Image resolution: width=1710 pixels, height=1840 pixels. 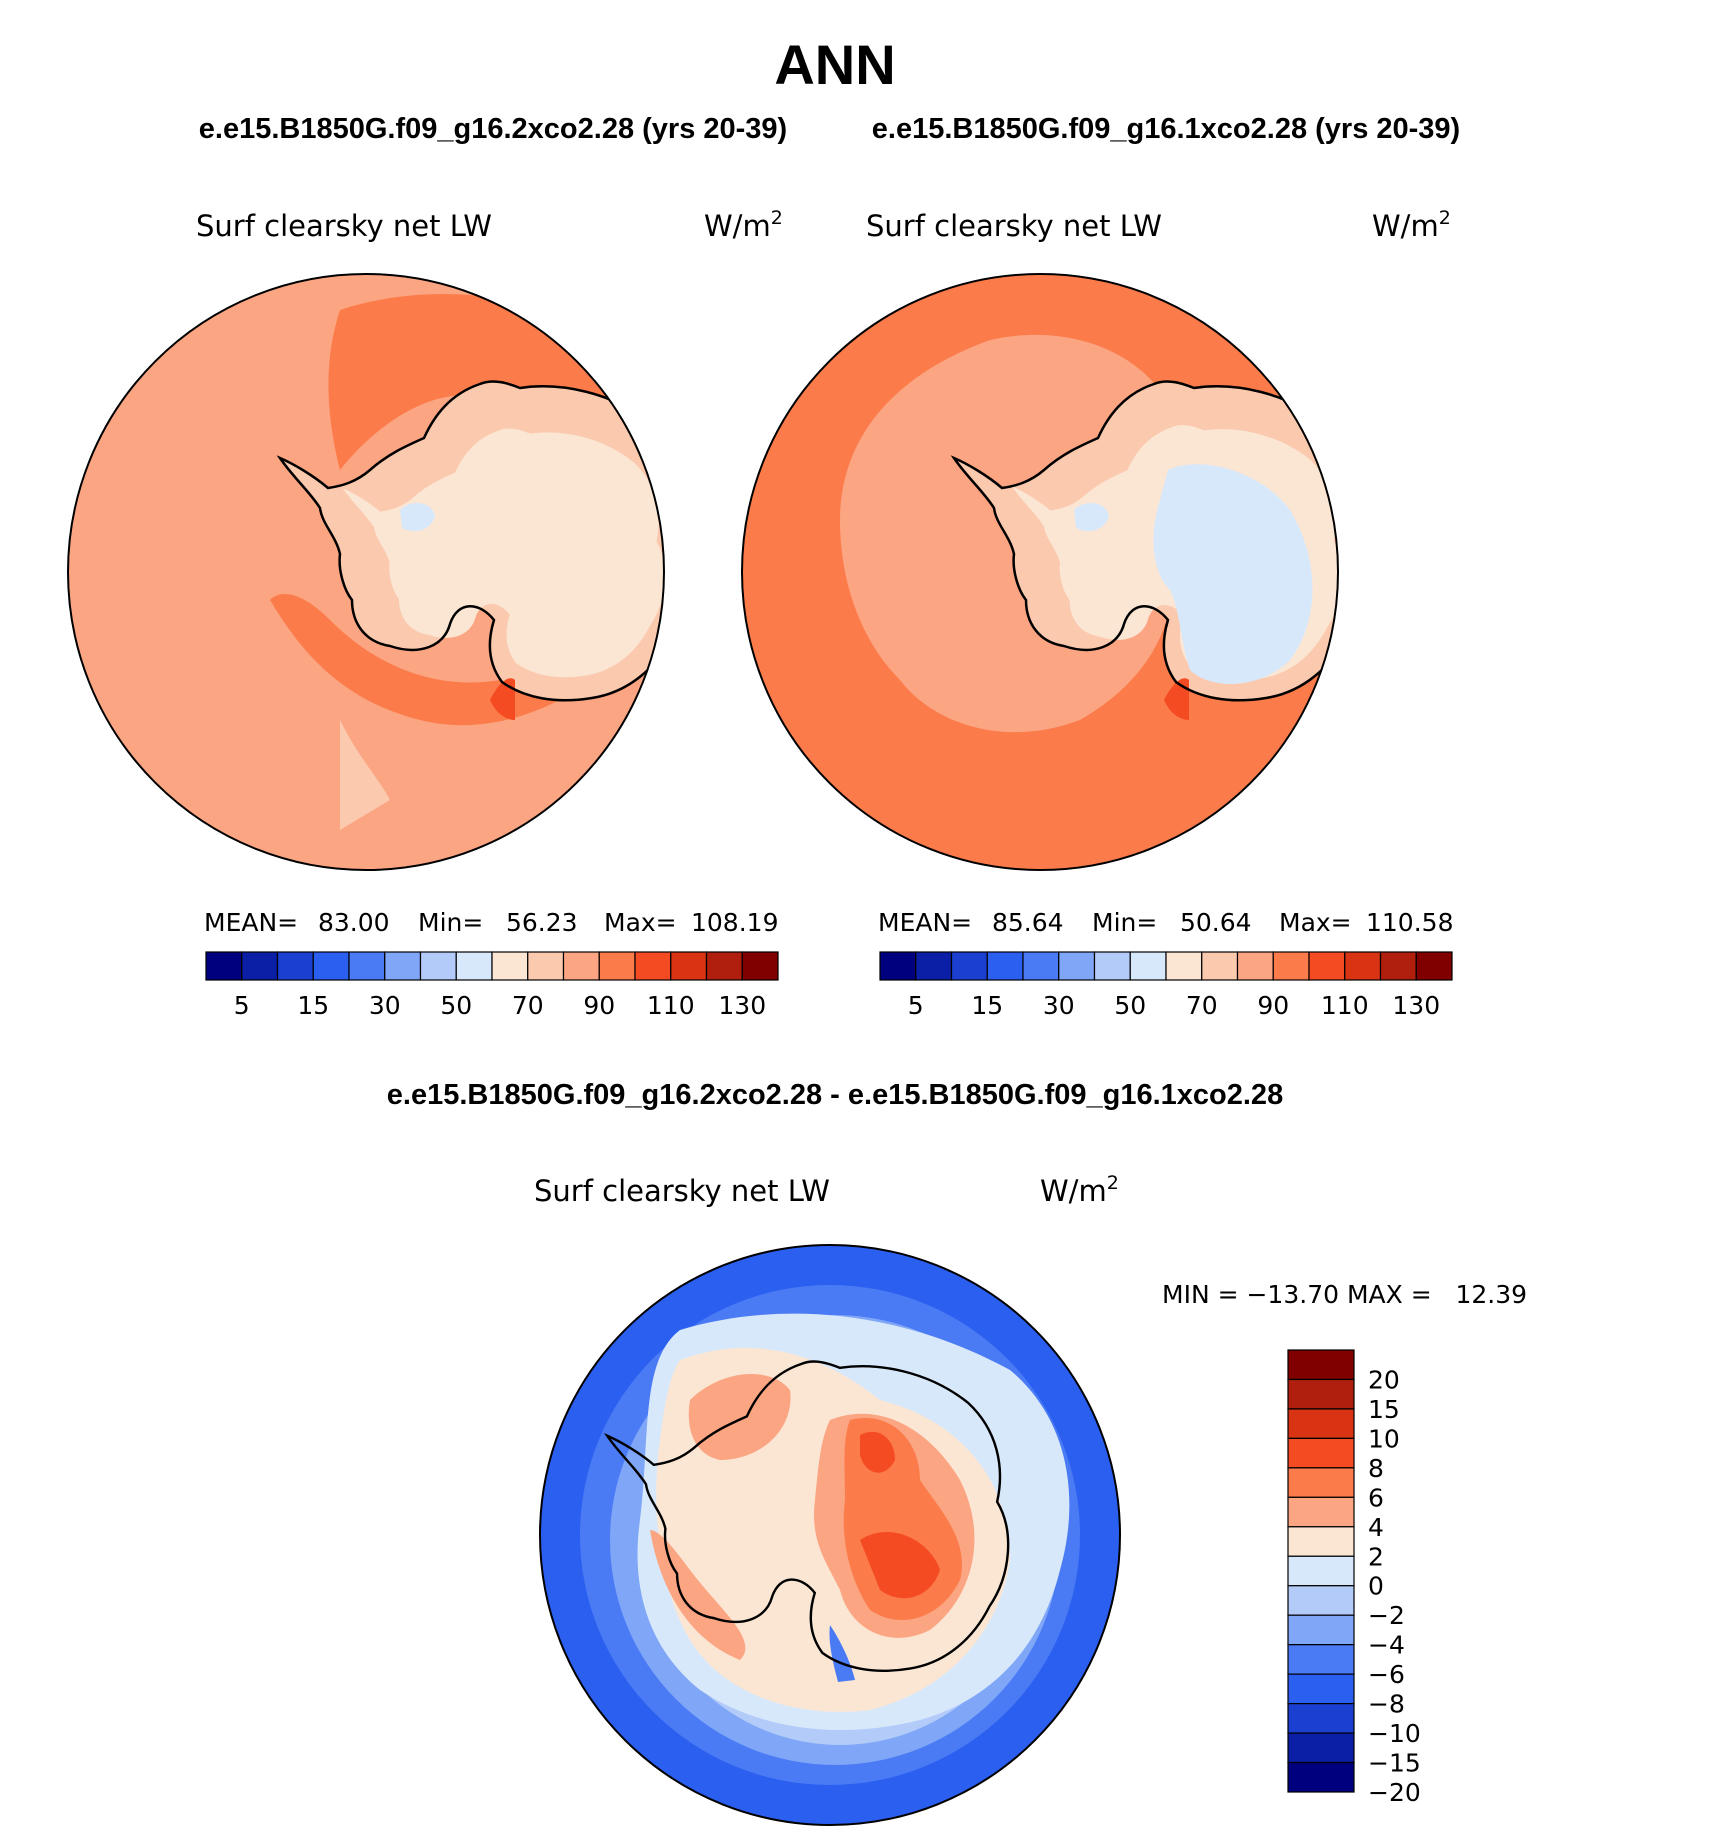 What do you see at coordinates (640, 922) in the screenshot?
I see `left-max-label: Max=` at bounding box center [640, 922].